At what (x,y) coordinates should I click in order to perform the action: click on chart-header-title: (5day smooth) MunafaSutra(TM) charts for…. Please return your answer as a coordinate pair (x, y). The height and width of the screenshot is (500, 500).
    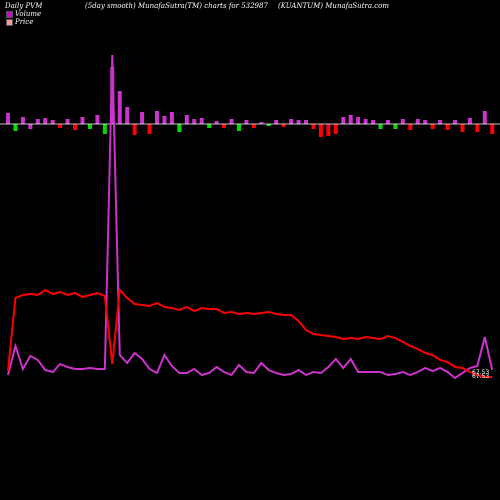
    Looking at the image, I should click on (176, 6).